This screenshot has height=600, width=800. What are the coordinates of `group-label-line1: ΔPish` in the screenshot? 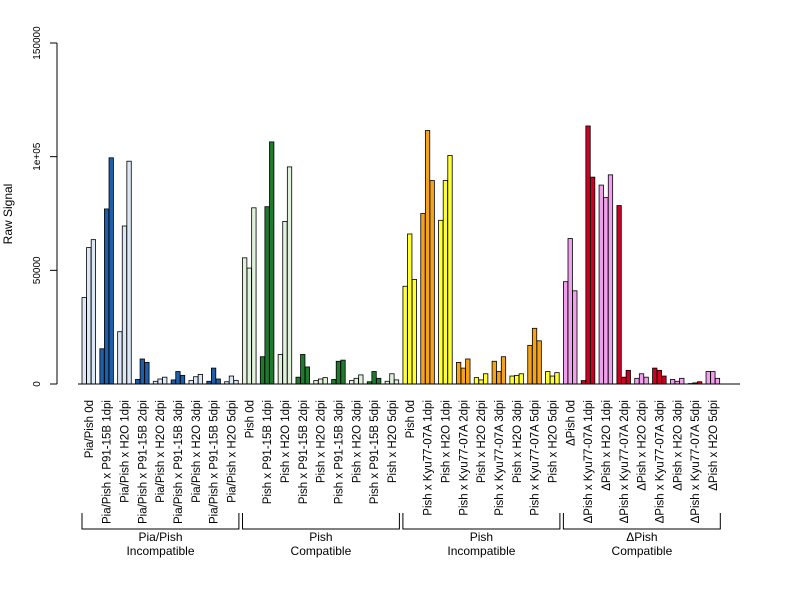 It's located at (641, 537).